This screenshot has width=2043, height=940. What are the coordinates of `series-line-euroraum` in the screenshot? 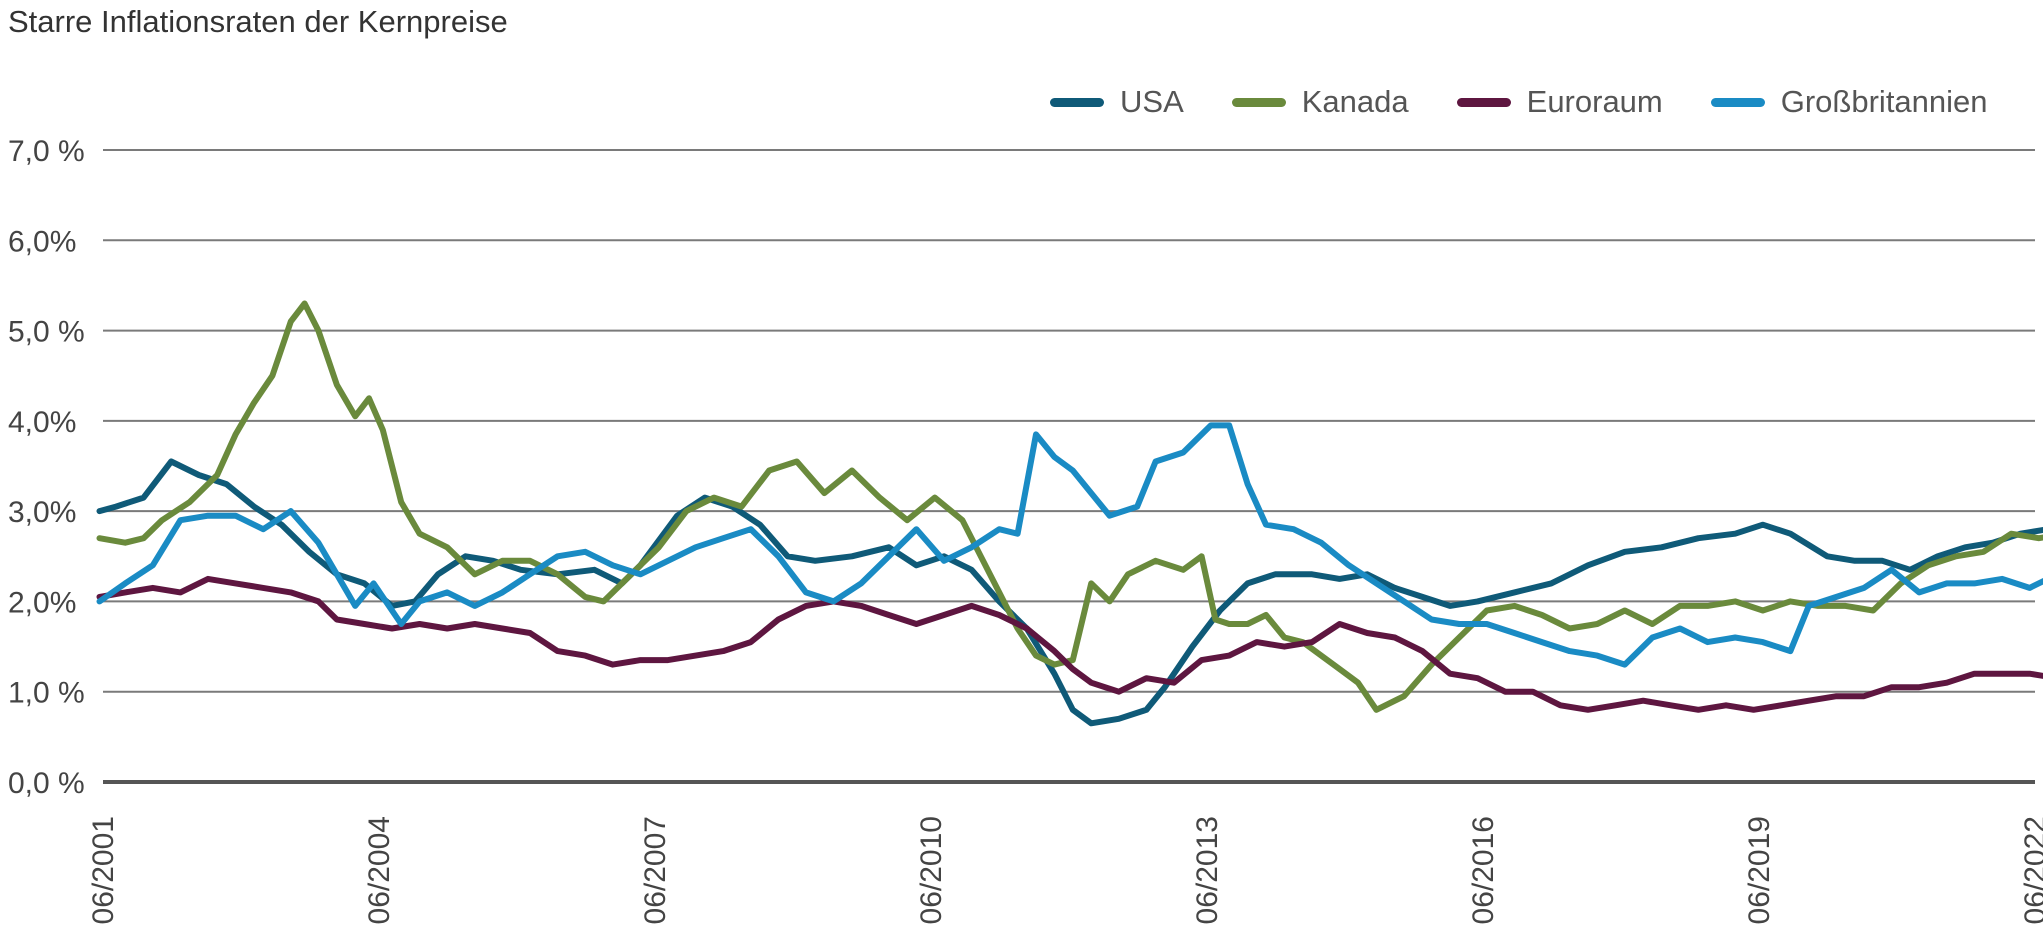 It's located at (1069, 644).